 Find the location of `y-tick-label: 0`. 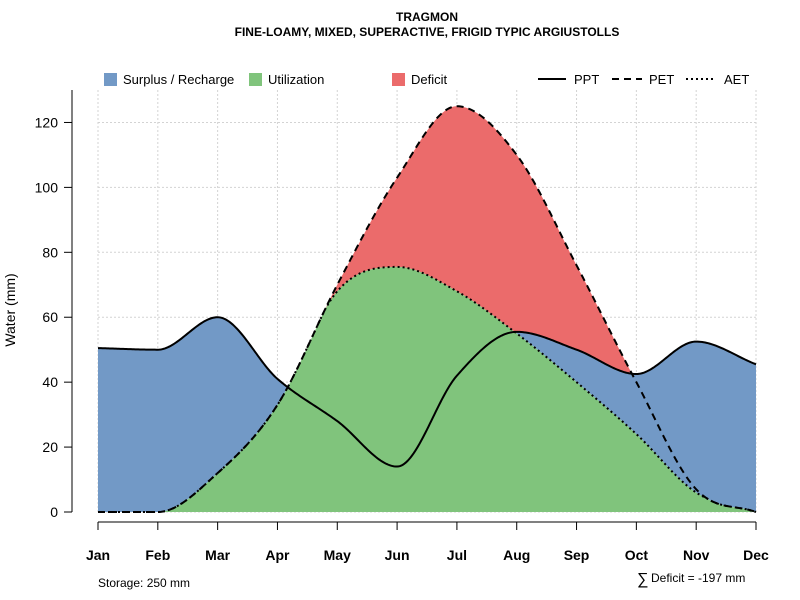

y-tick-label: 0 is located at coordinates (54, 512).